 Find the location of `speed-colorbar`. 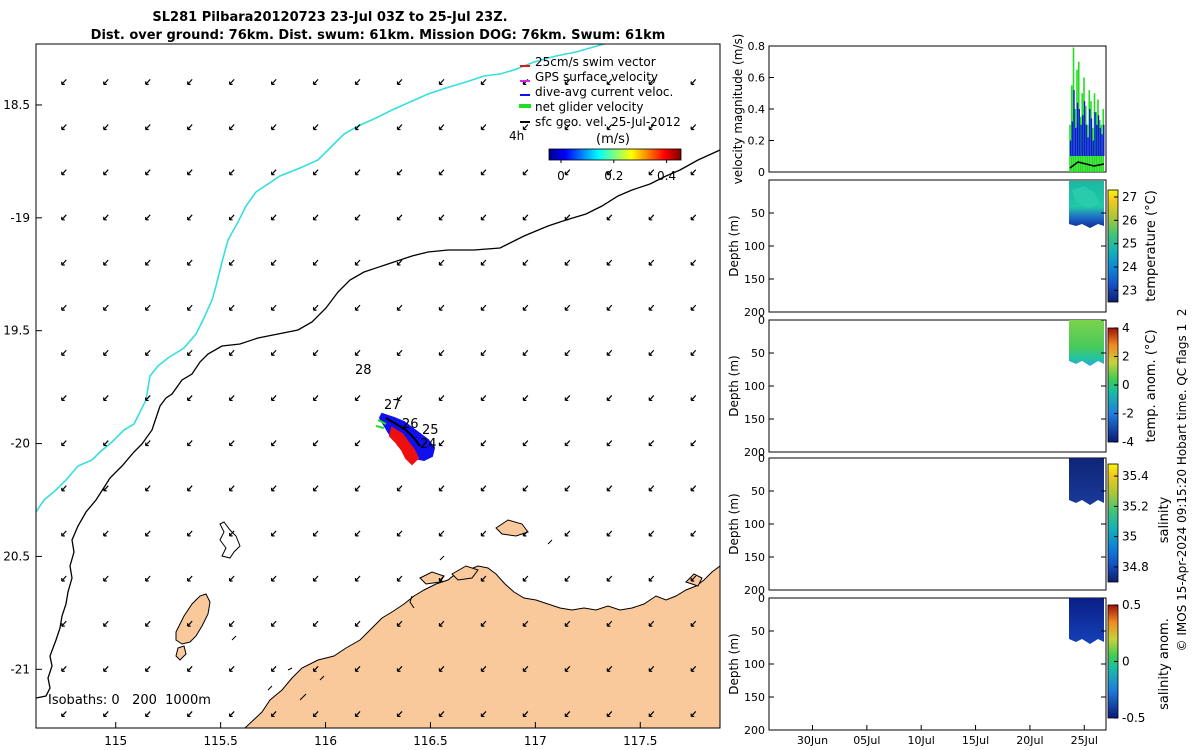

speed-colorbar is located at coordinates (615, 154).